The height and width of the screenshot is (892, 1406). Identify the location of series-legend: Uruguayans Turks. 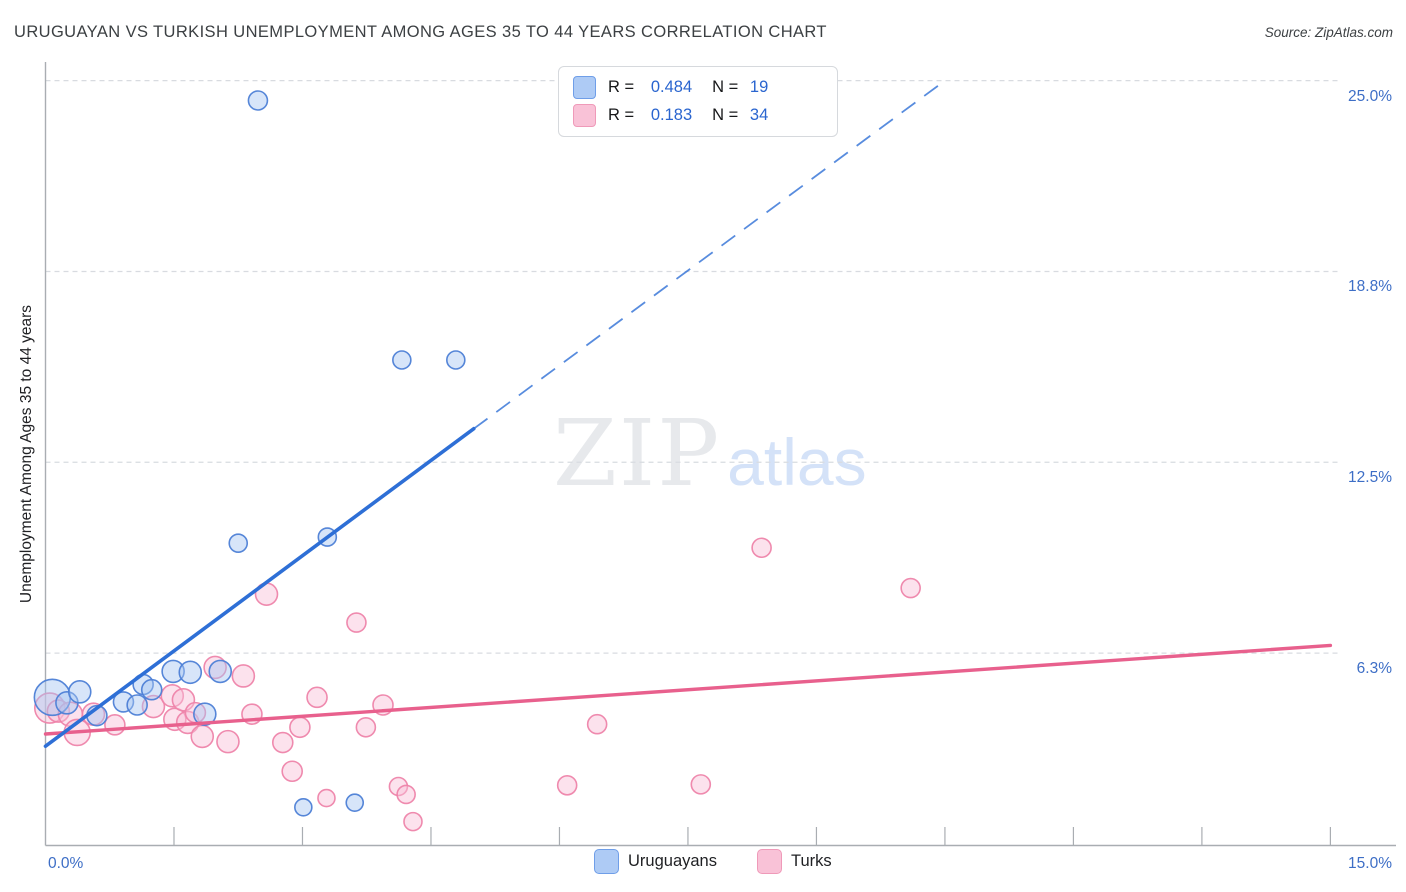
(713, 861).